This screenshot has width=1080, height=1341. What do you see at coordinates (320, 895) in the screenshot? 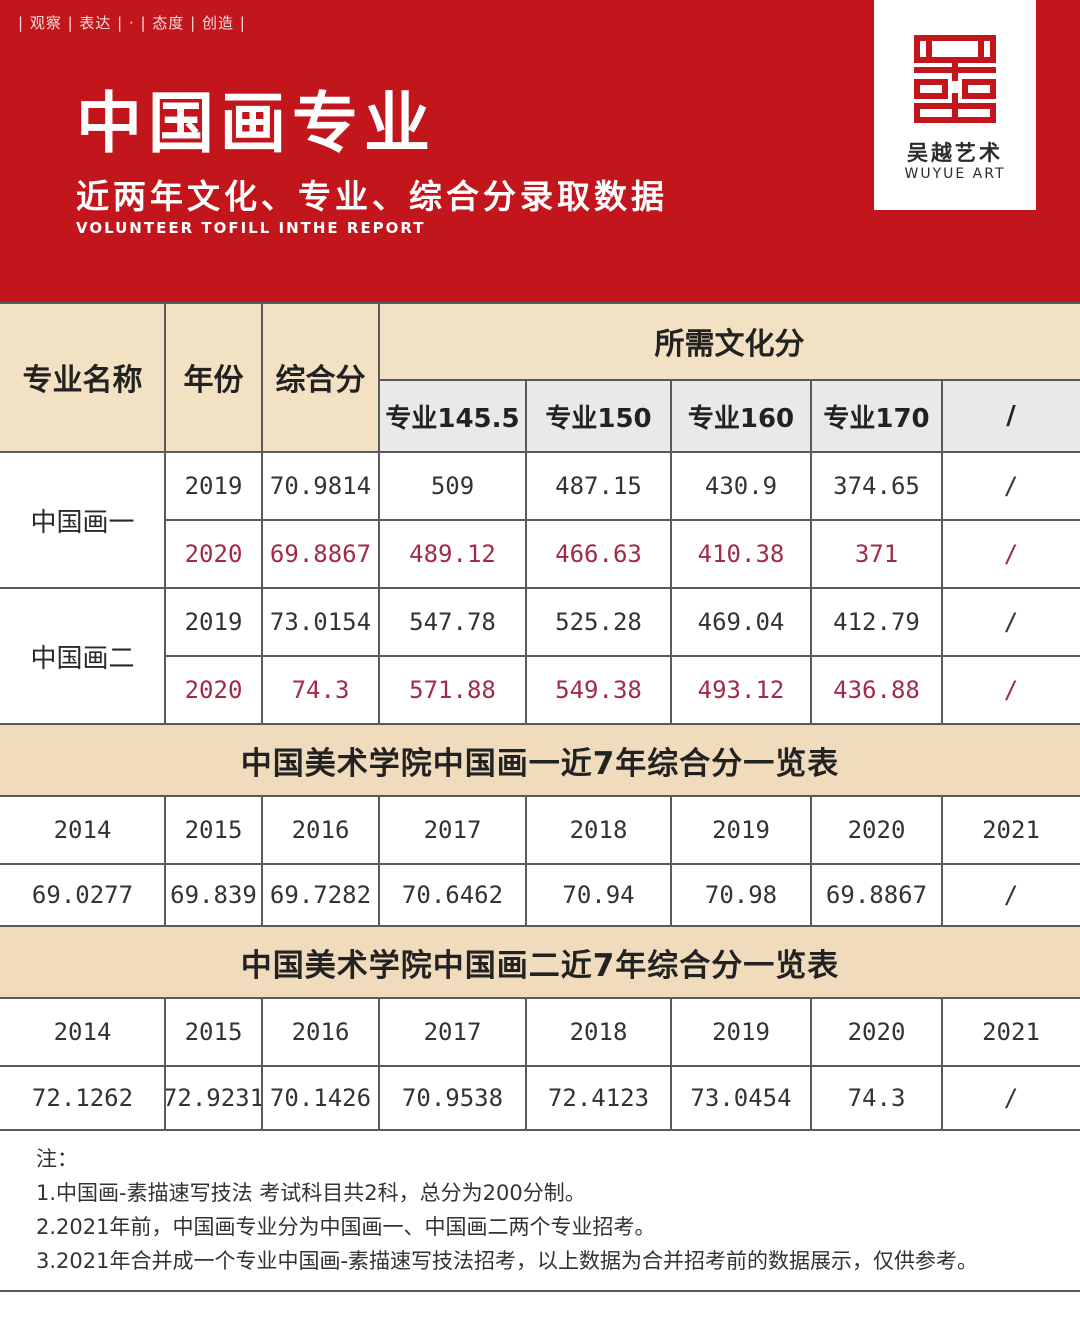
I see `history-score-cell: 69.7282` at bounding box center [320, 895].